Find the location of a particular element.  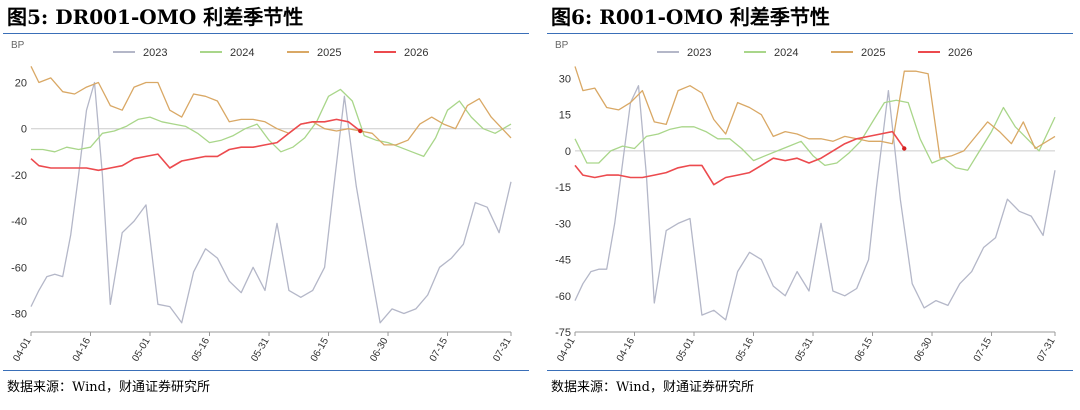

source-rule-left is located at coordinates (266, 370).